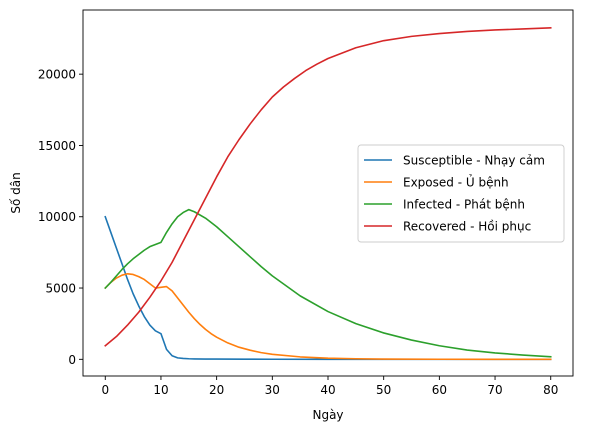 The image size is (589, 433). What do you see at coordinates (57, 146) in the screenshot?
I see `y-tick-label: 15000` at bounding box center [57, 146].